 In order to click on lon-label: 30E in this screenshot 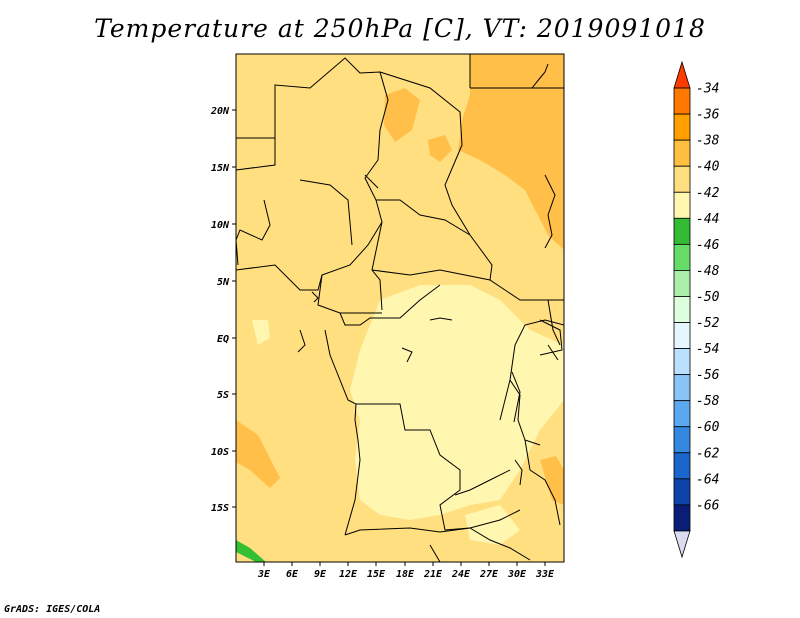, I will do `click(517, 574)`.